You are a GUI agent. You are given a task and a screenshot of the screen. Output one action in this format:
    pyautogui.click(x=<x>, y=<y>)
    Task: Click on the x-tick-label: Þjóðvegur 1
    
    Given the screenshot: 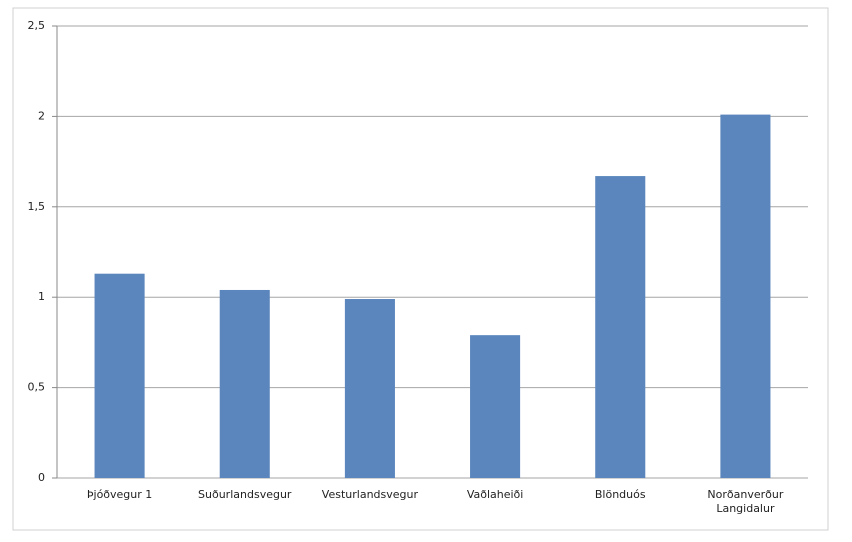 What is the action you would take?
    pyautogui.click(x=119, y=494)
    